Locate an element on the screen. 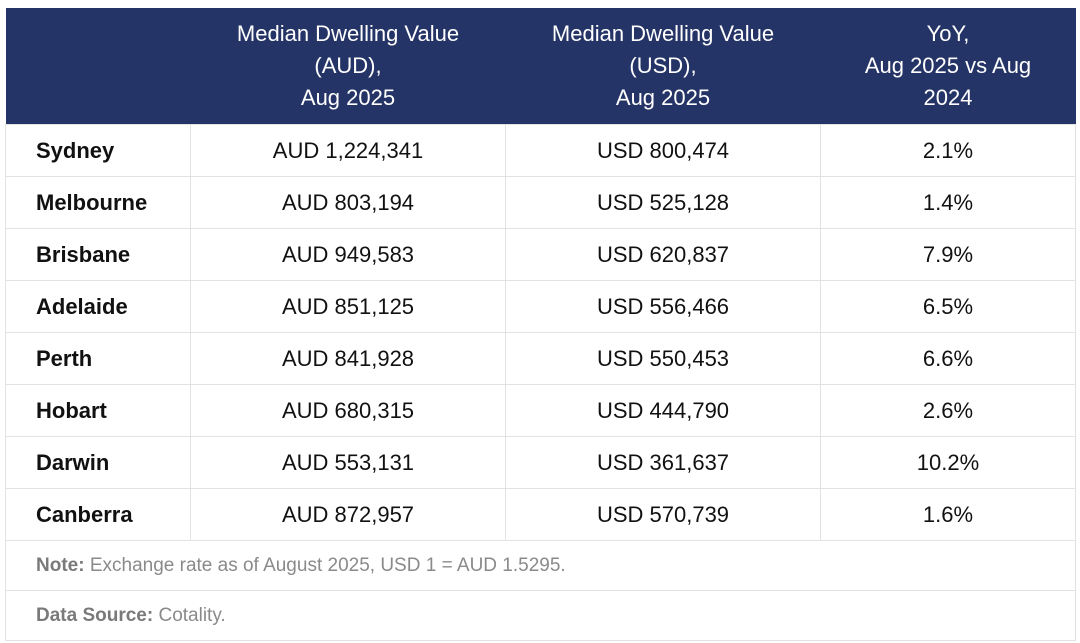  value-cell: 6.5% is located at coordinates (948, 306).